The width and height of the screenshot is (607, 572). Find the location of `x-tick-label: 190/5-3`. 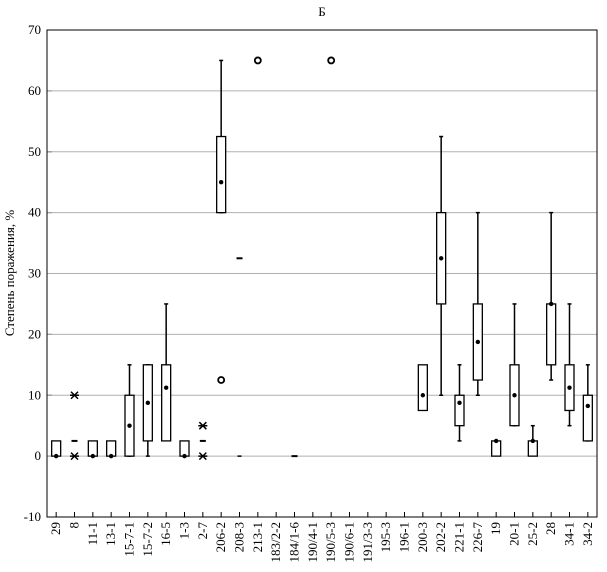

x-tick-label: 190/5-3 is located at coordinates (330, 542).